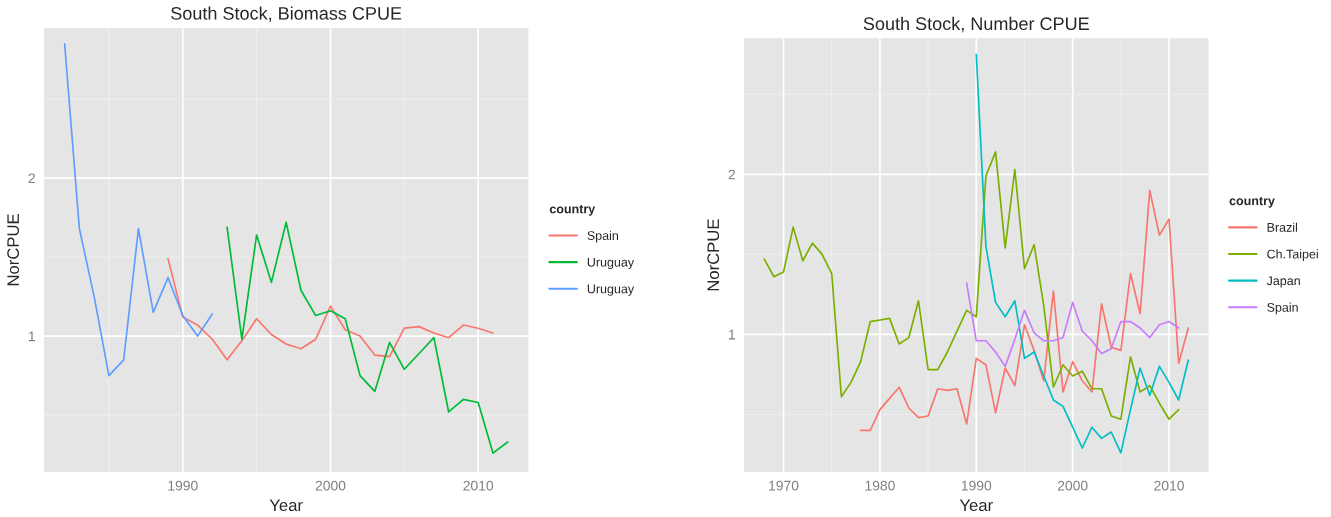 The height and width of the screenshot is (517, 1331). I want to click on chart-title: South Stock, Number CPUE, so click(976, 24).